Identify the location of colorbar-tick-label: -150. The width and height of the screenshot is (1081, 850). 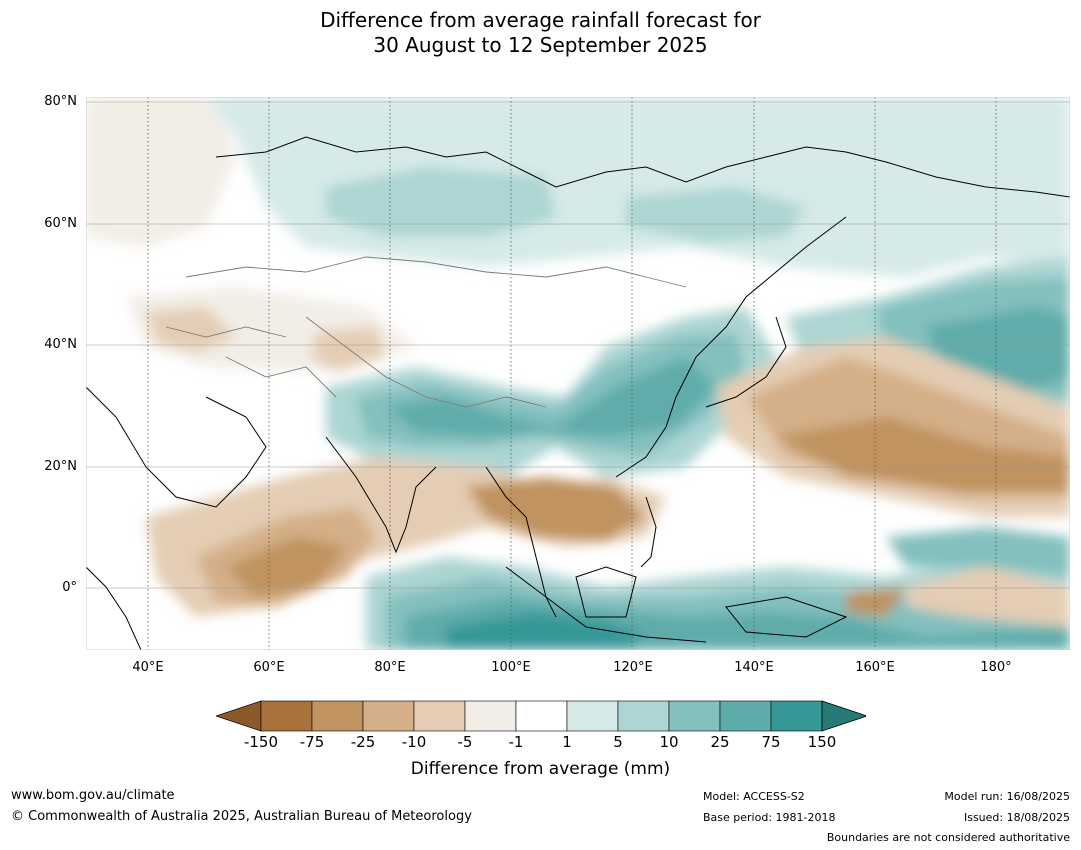
(261, 742).